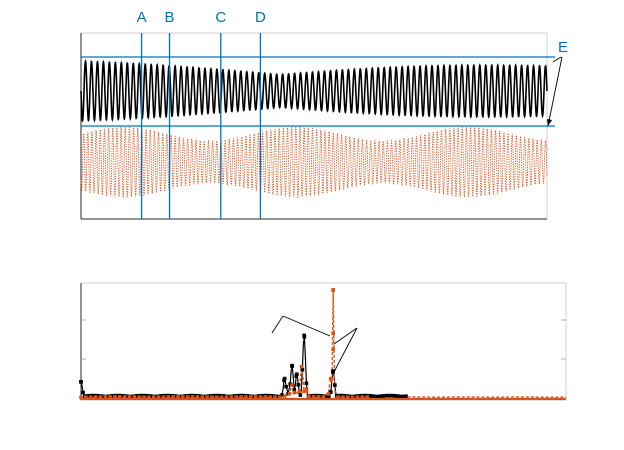 Image resolution: width=624 pixels, height=450 pixels. Describe the element at coordinates (220, 17) in the screenshot. I see `marker-label-c: C` at that location.